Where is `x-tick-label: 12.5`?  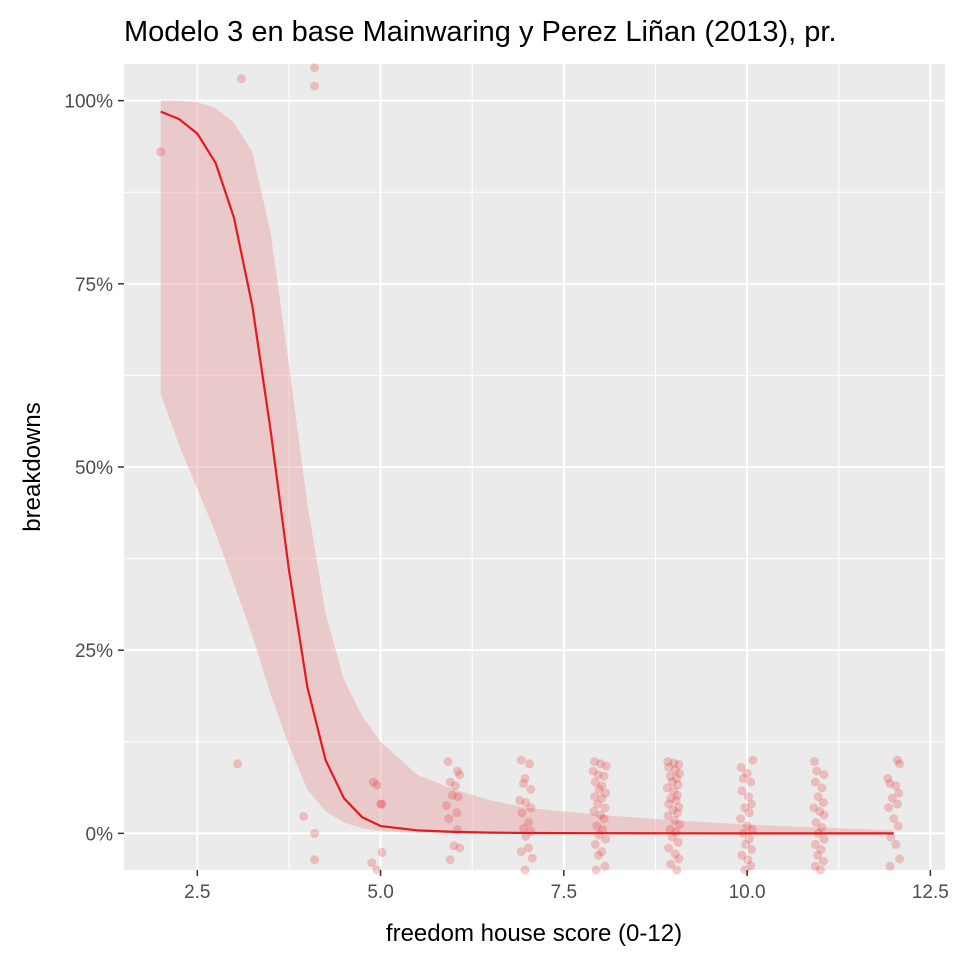 x-tick-label: 12.5 is located at coordinates (930, 892).